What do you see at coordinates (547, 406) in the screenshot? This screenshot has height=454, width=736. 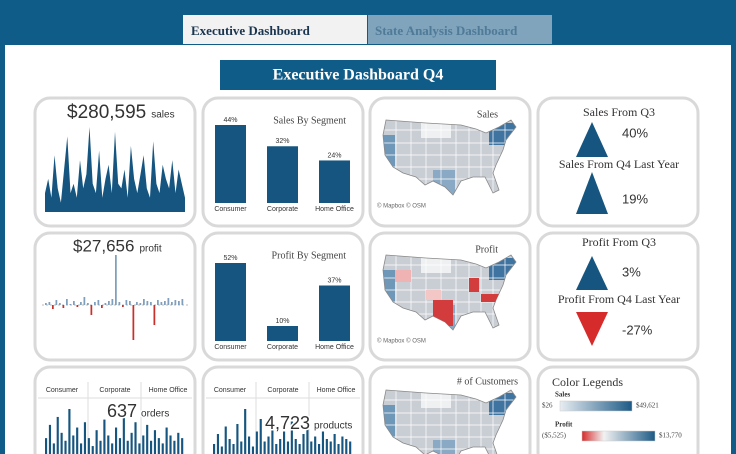 I see `legend-min: $26` at bounding box center [547, 406].